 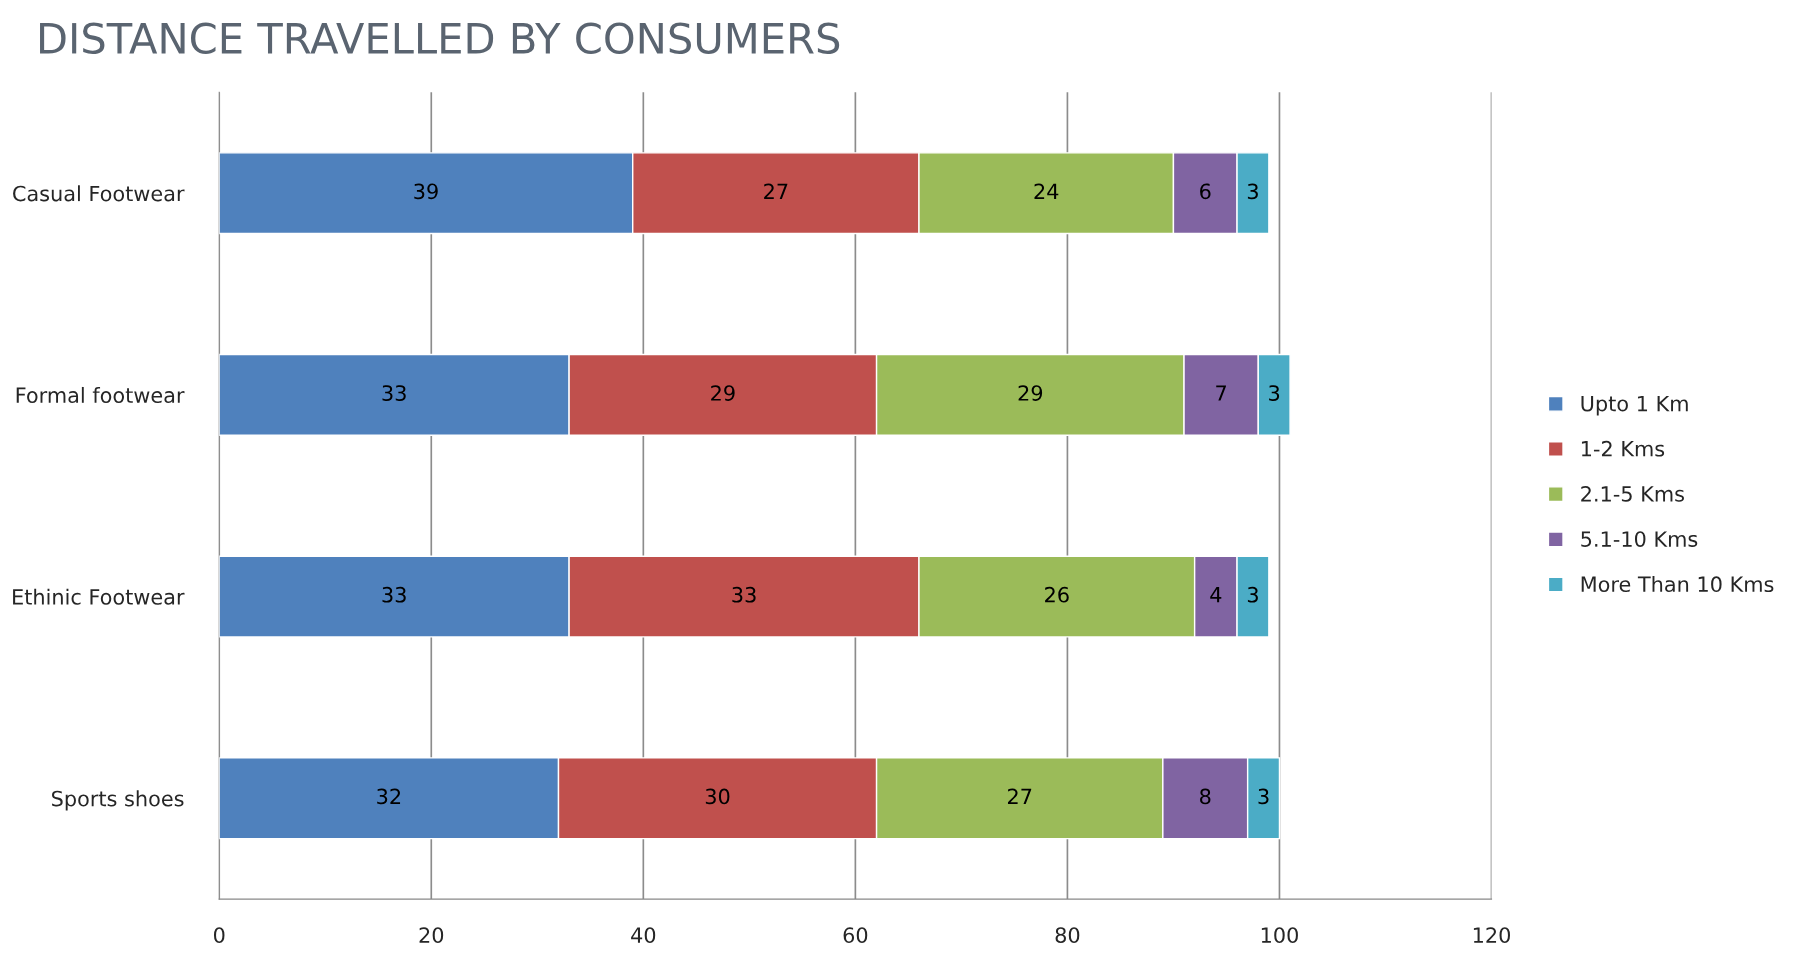 I want to click on data-label: 39, so click(x=426, y=191).